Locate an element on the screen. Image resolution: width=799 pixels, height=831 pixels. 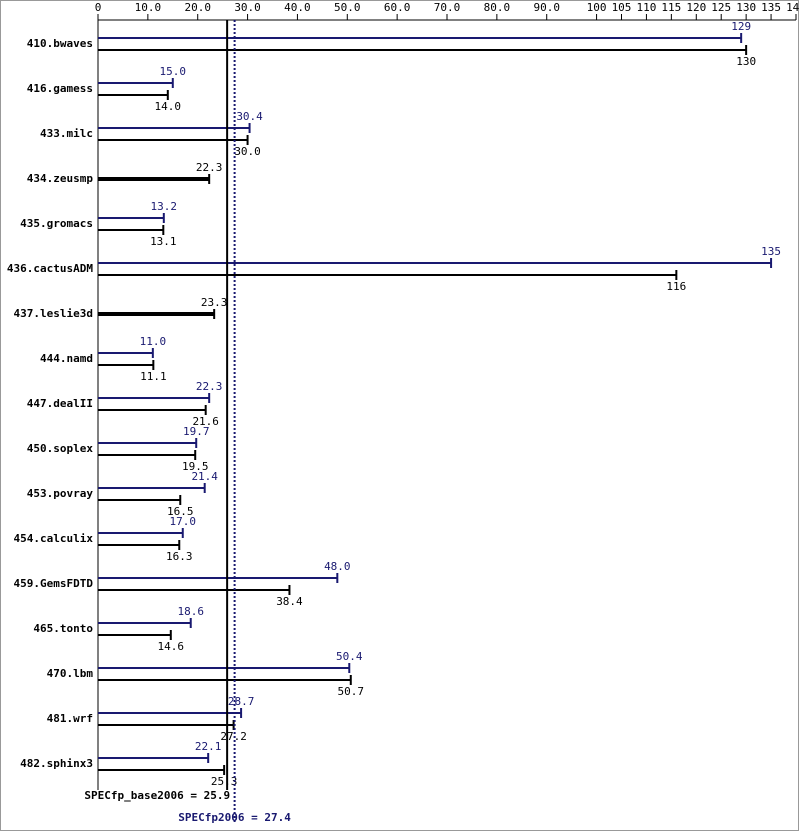
value-label: 19.7 is located at coordinates (196, 431).